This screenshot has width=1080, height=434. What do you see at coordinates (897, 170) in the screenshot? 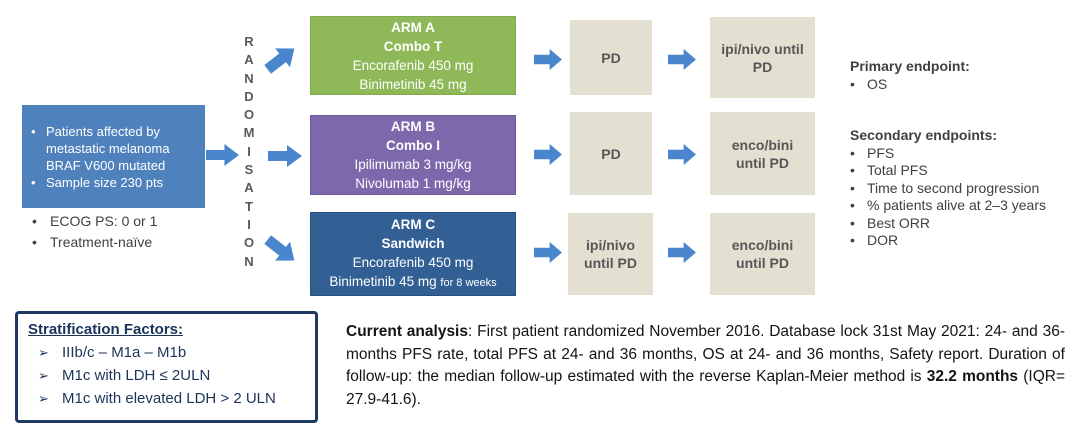
I see `endpoint-item: Total PFS` at bounding box center [897, 170].